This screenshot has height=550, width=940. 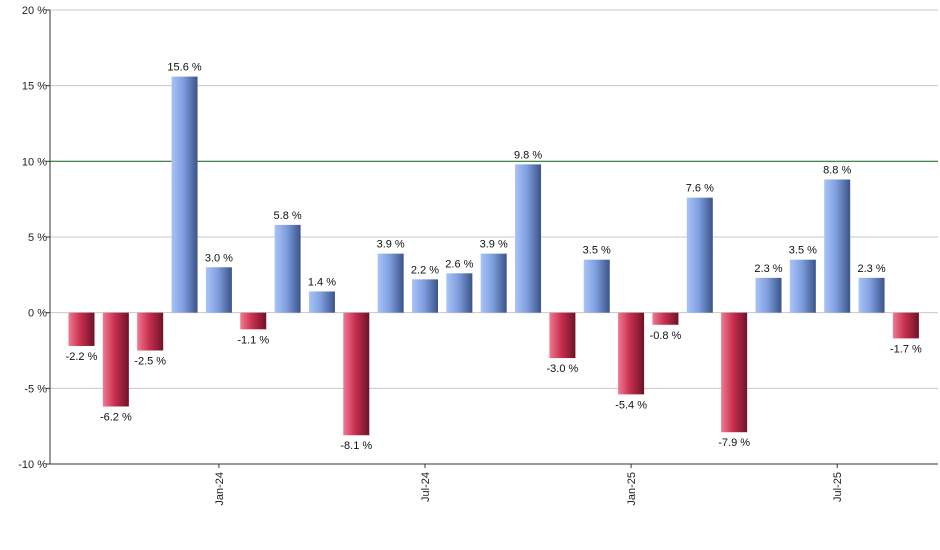 I want to click on data-label: 5.8 %, so click(x=288, y=216).